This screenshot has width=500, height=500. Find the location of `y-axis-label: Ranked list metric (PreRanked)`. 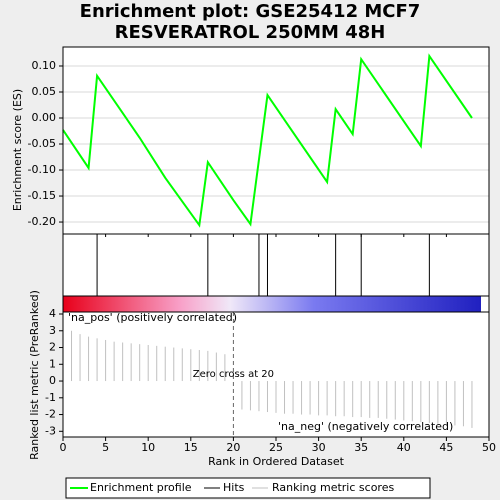

y-axis-label: Ranked list metric (PreRanked) is located at coordinates (34, 375).